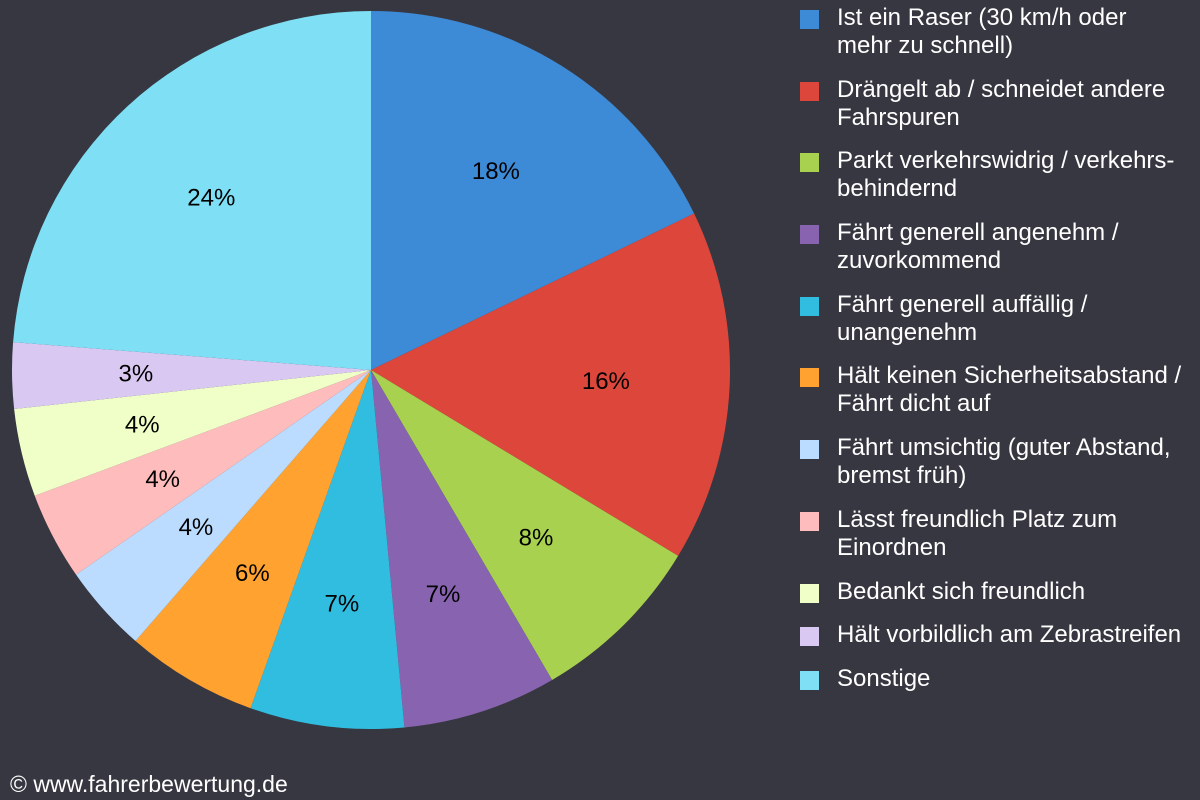  I want to click on slice-data-label: 6%, so click(252, 573).